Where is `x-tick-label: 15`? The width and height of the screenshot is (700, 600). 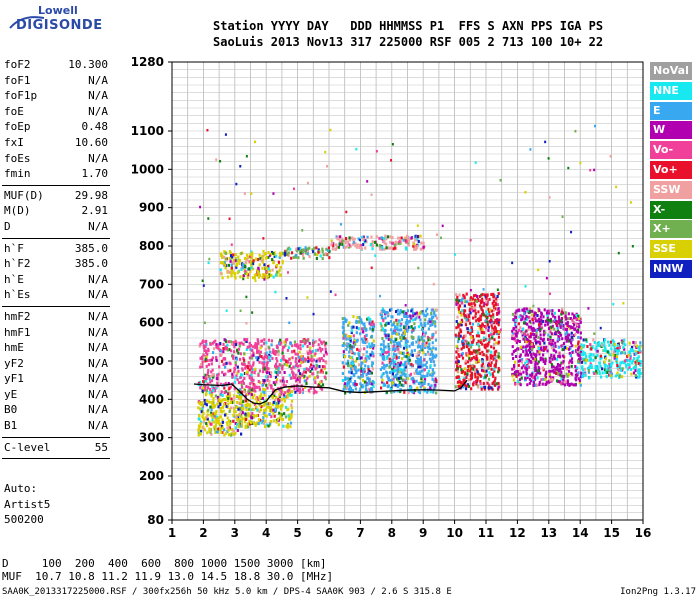
x-tick-label: 15 is located at coordinates (611, 533).